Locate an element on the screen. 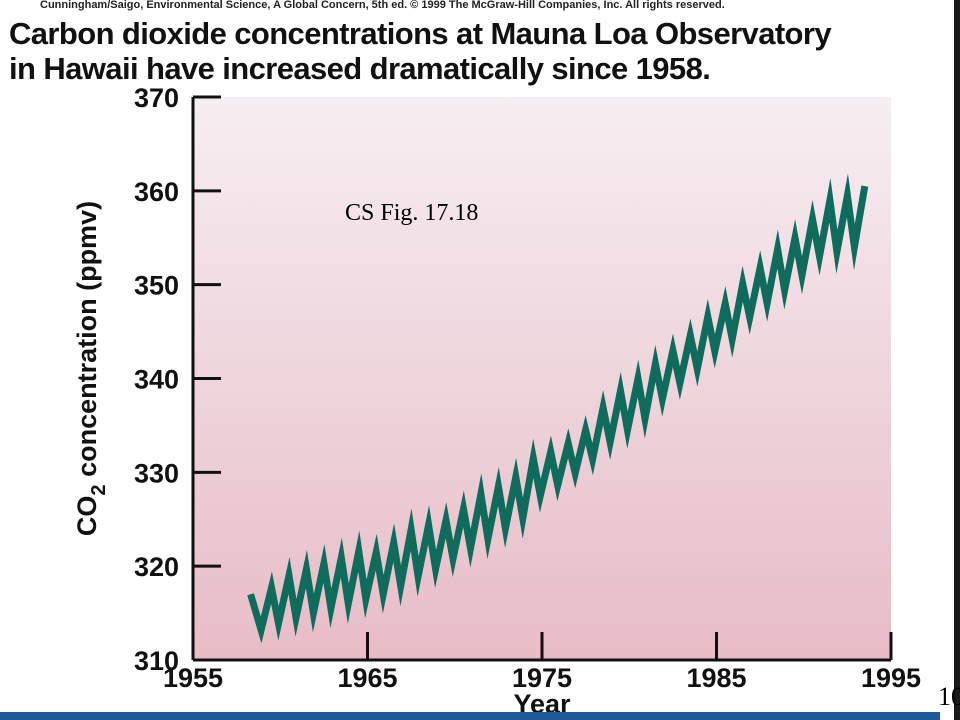  y-tick-label: 310 is located at coordinates (156, 661).